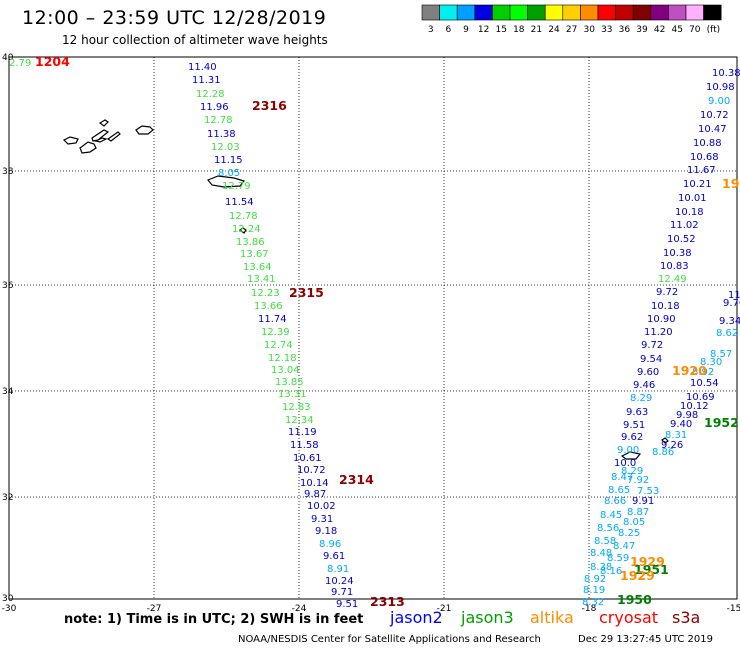 Image resolution: width=740 pixels, height=650 pixels. I want to click on wave-height-label: 8.59, so click(618, 558).